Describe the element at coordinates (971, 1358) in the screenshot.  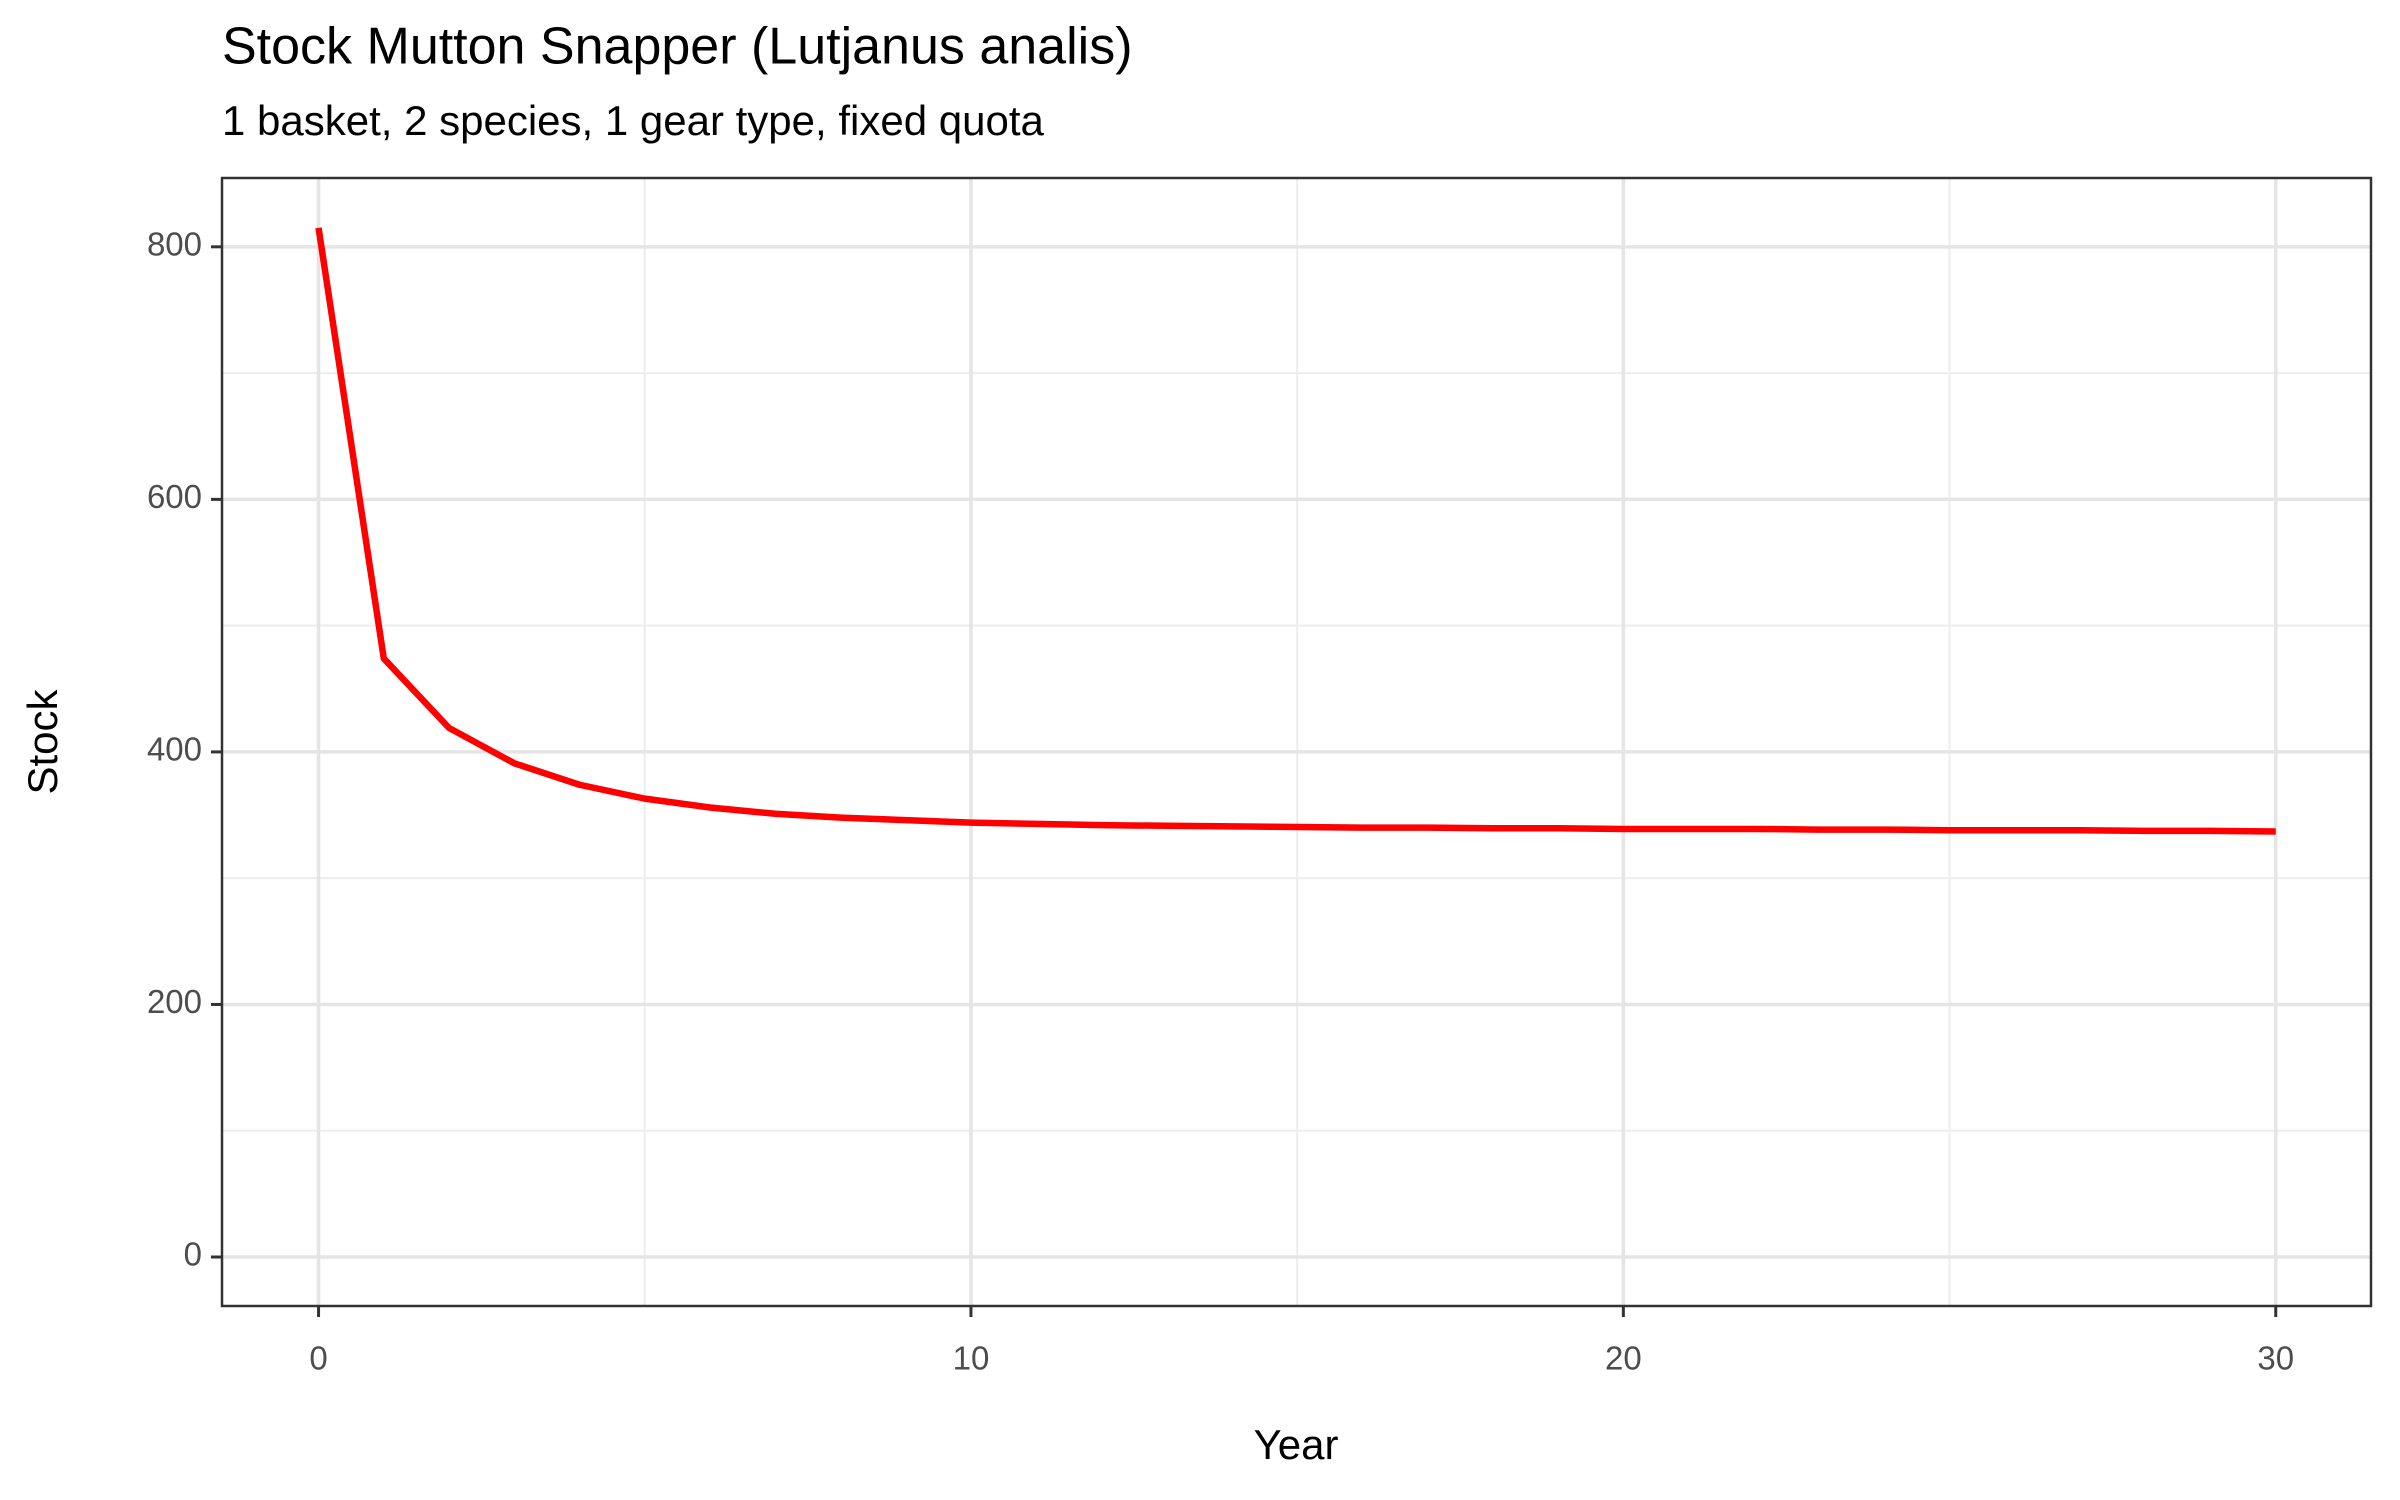
I see `x-tick-label: 10` at that location.